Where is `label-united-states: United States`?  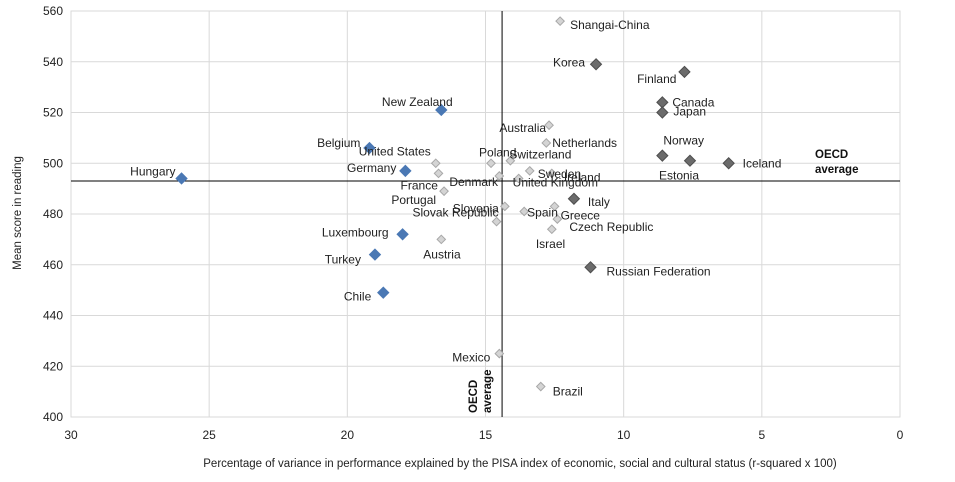 label-united-states: United States is located at coordinates (395, 151).